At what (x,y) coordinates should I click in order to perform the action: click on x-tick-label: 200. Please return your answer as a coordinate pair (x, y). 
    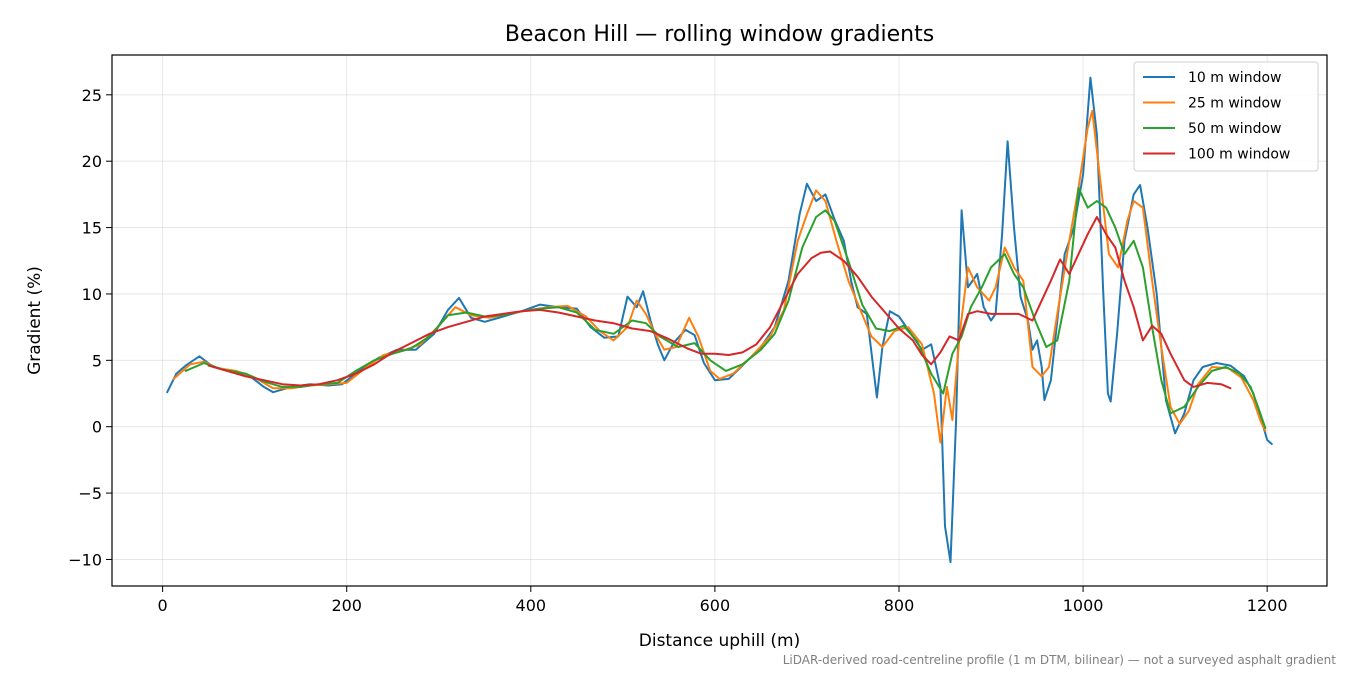
    Looking at the image, I should click on (346, 605).